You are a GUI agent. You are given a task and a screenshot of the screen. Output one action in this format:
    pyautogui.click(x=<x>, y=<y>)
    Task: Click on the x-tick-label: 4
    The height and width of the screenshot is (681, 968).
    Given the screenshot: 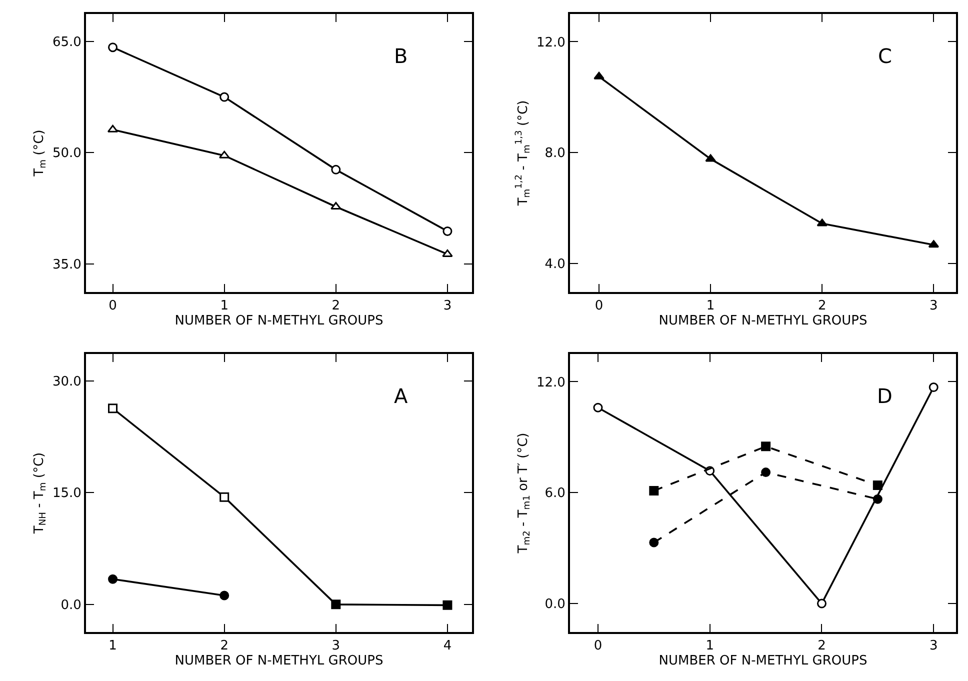 What is the action you would take?
    pyautogui.click(x=447, y=646)
    